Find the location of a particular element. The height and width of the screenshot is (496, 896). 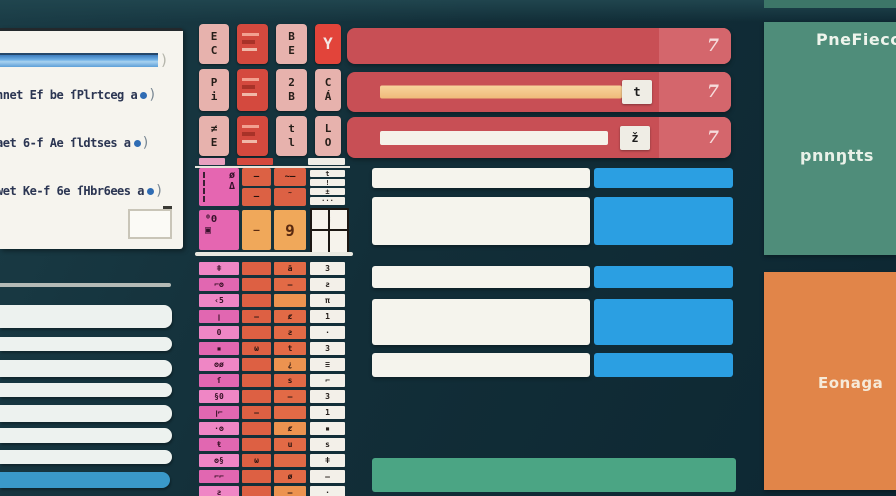

progress-bar is located at coordinates (79, 60).